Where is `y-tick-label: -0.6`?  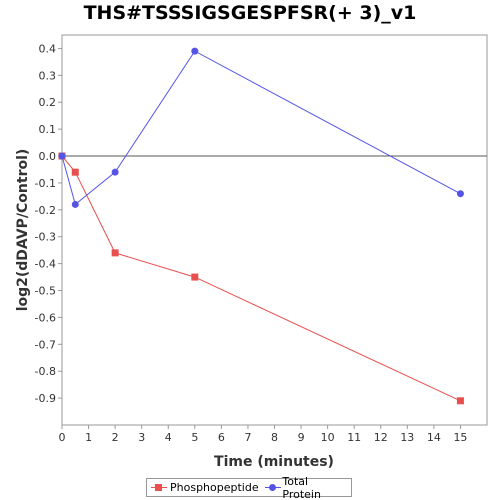 y-tick-label: -0.6 is located at coordinates (45, 317).